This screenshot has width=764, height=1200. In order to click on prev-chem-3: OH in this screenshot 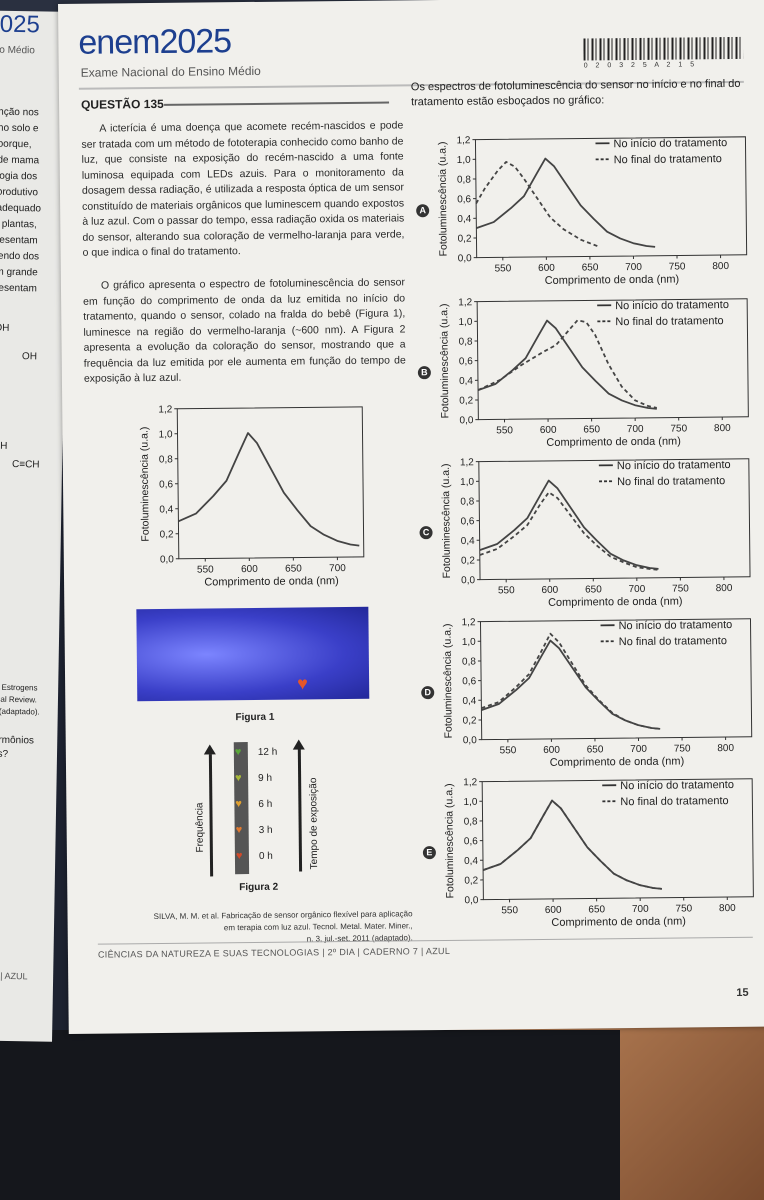, I will do `click(4, 446)`.